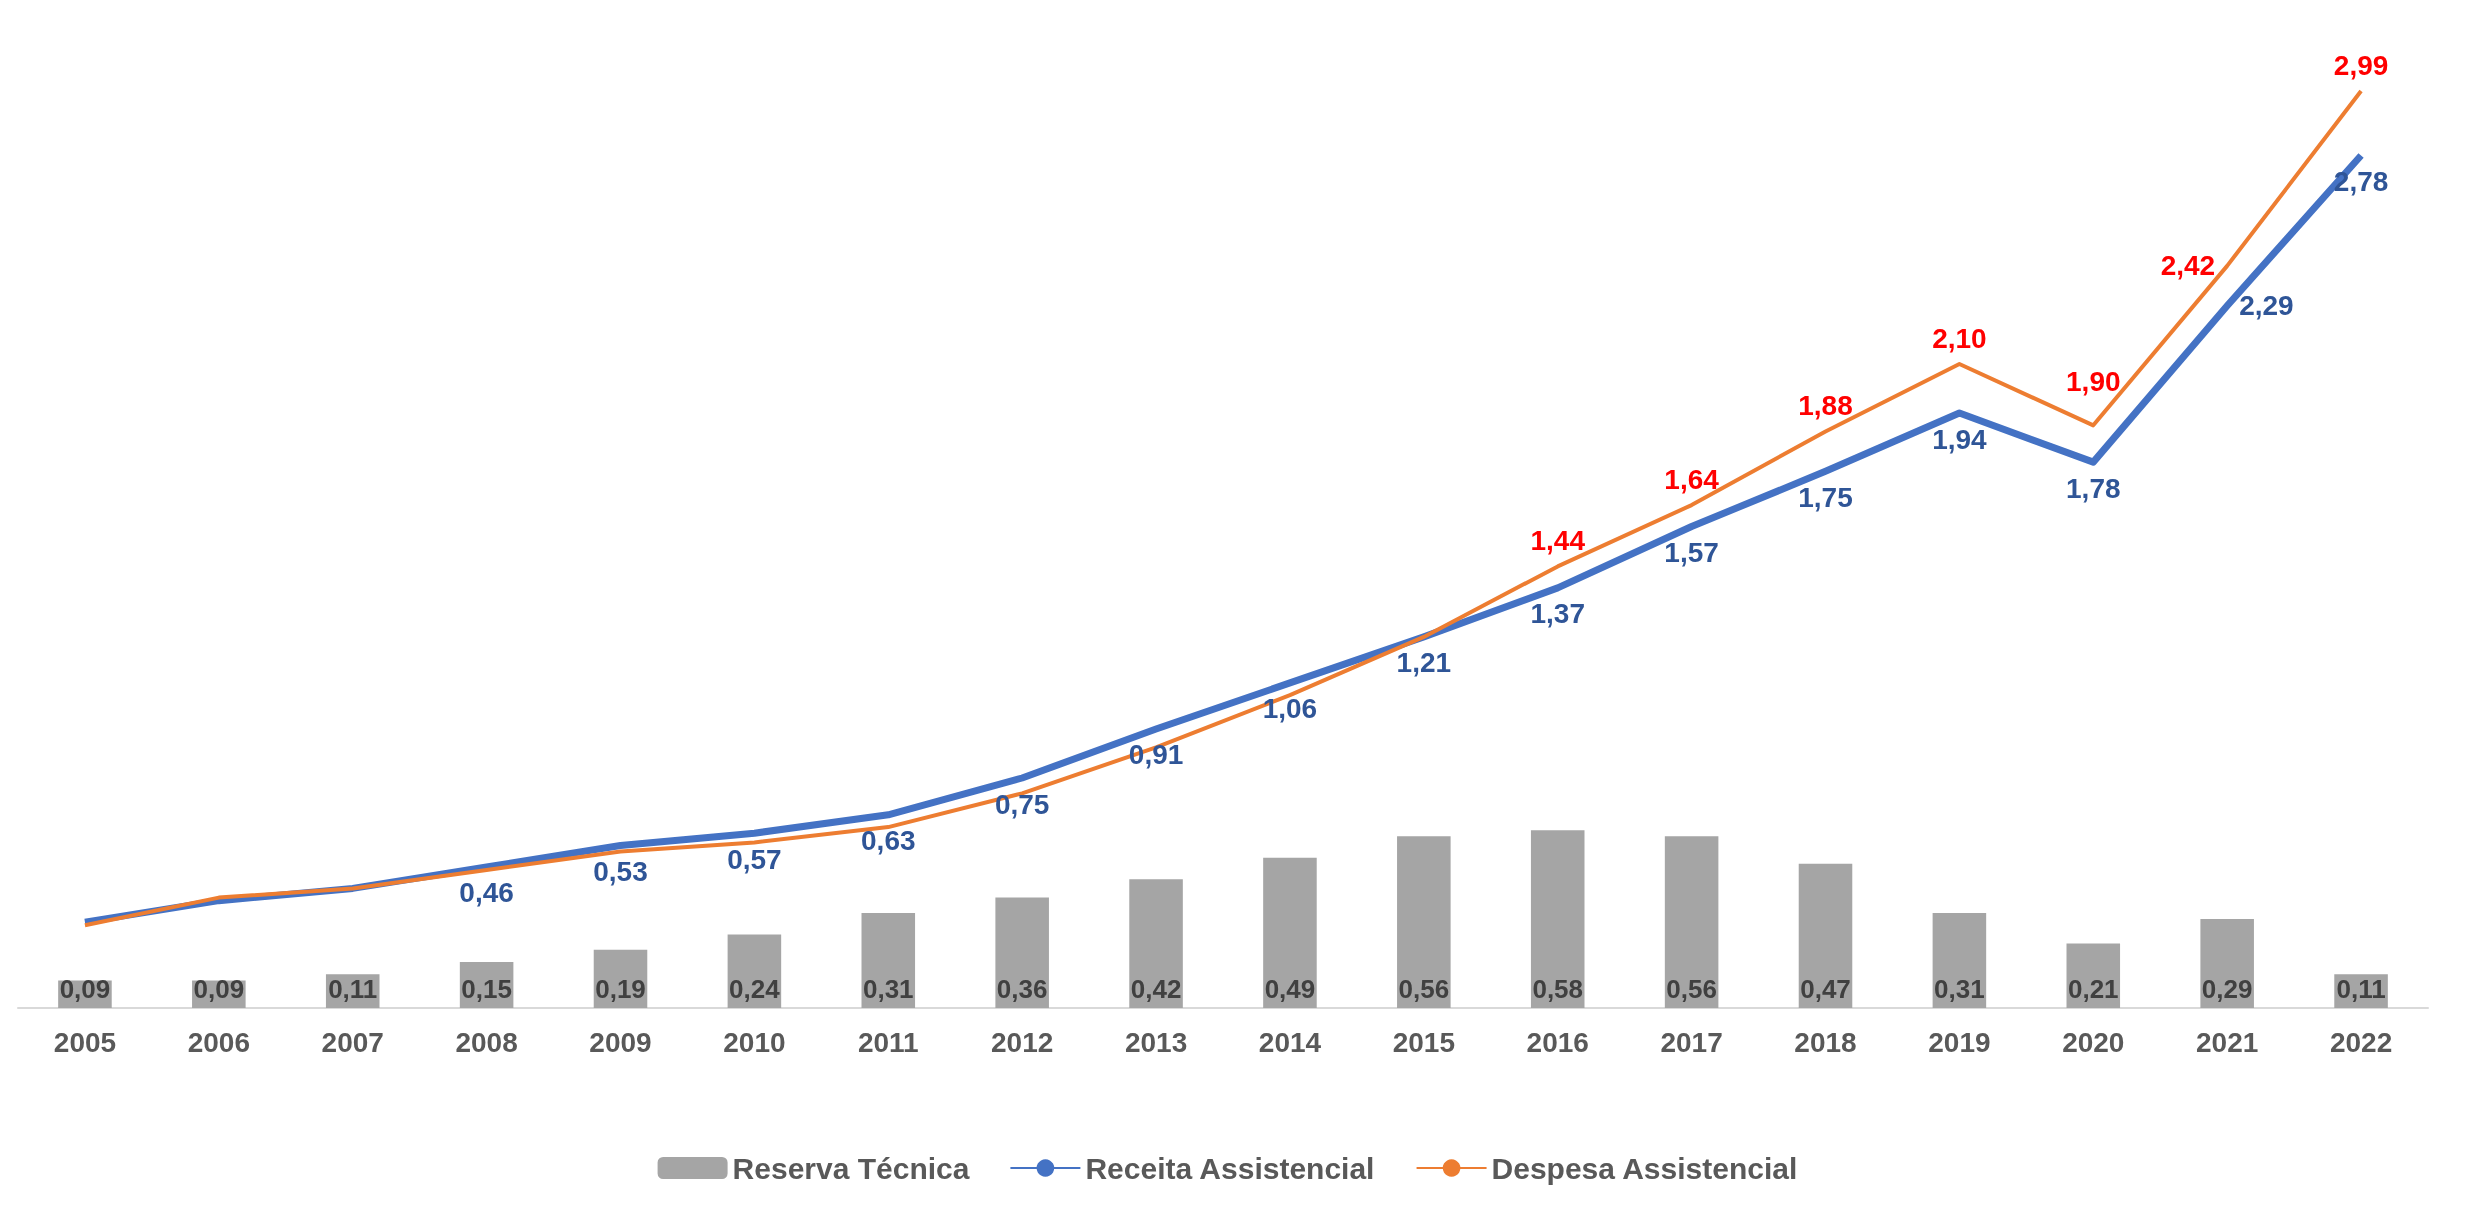 This screenshot has height=1229, width=2465. I want to click on data-label: 1,90, so click(2093, 381).